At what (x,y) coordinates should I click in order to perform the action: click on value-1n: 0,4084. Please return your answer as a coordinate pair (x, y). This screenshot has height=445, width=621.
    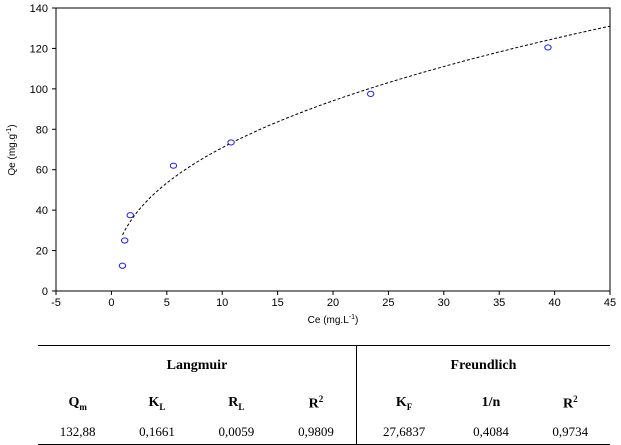
    Looking at the image, I should click on (491, 432).